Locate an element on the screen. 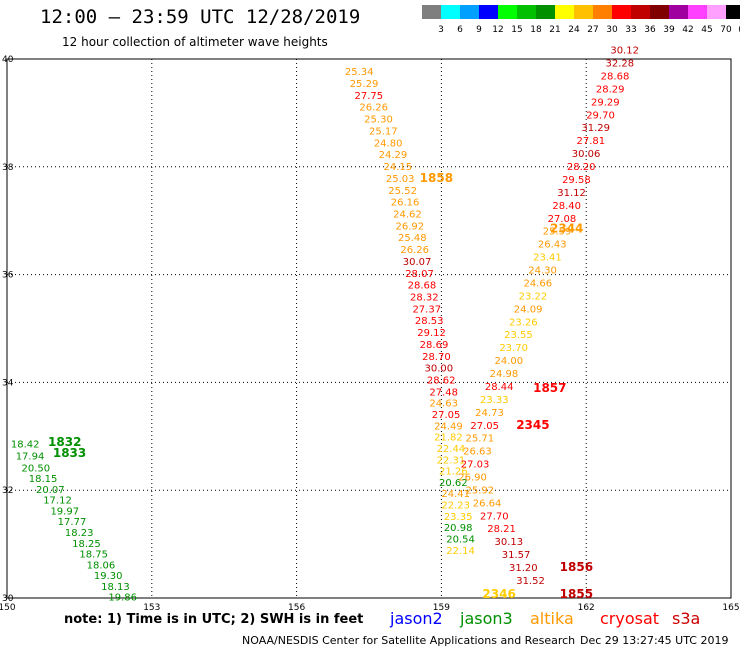 The image size is (740, 650). pass-time-label: 1857 is located at coordinates (549, 388).